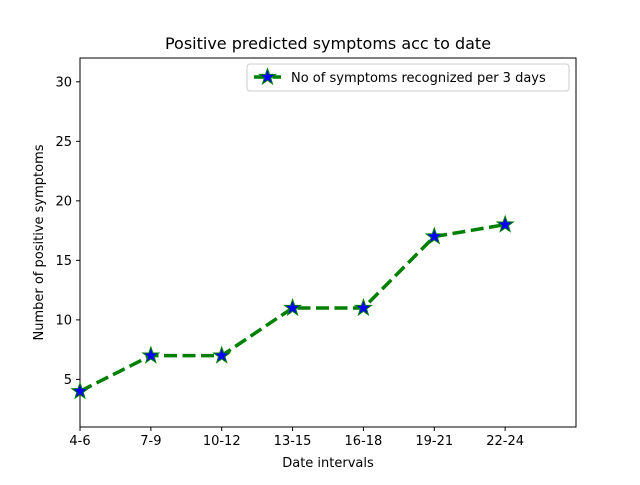 The height and width of the screenshot is (485, 640). Describe the element at coordinates (293, 441) in the screenshot. I see `x-tick-label: 13-15` at that location.